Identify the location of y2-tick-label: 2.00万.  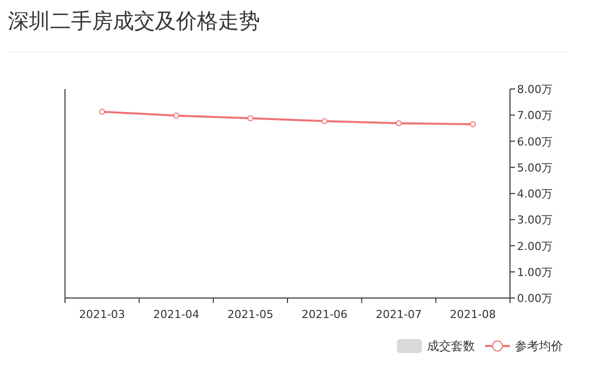
(534, 246).